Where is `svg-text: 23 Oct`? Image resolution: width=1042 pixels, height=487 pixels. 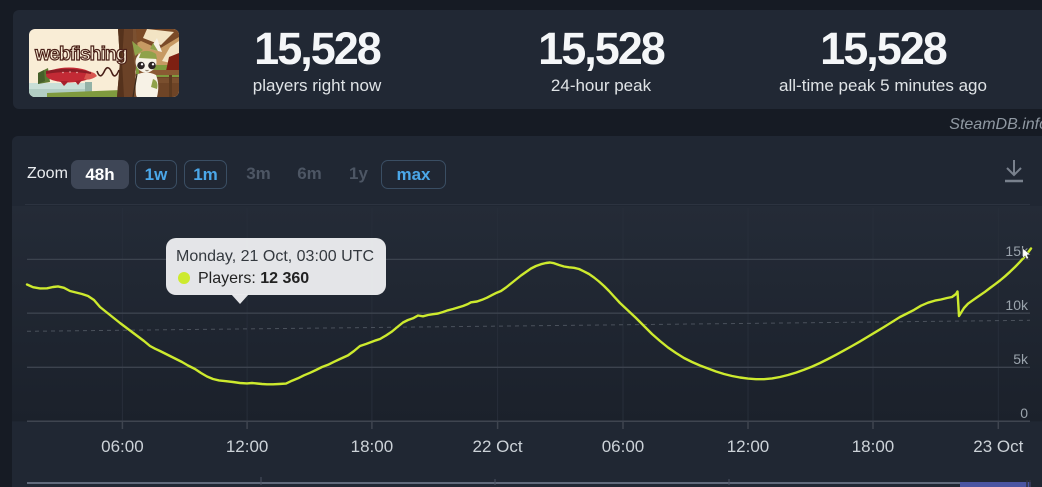
svg-text: 23 Oct is located at coordinates (998, 446).